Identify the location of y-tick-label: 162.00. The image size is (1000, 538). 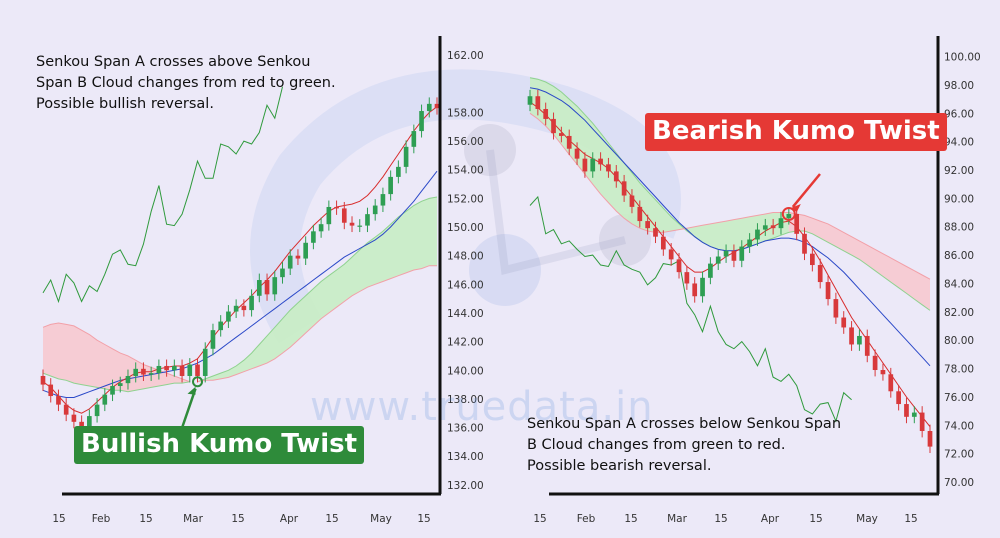
(465, 56).